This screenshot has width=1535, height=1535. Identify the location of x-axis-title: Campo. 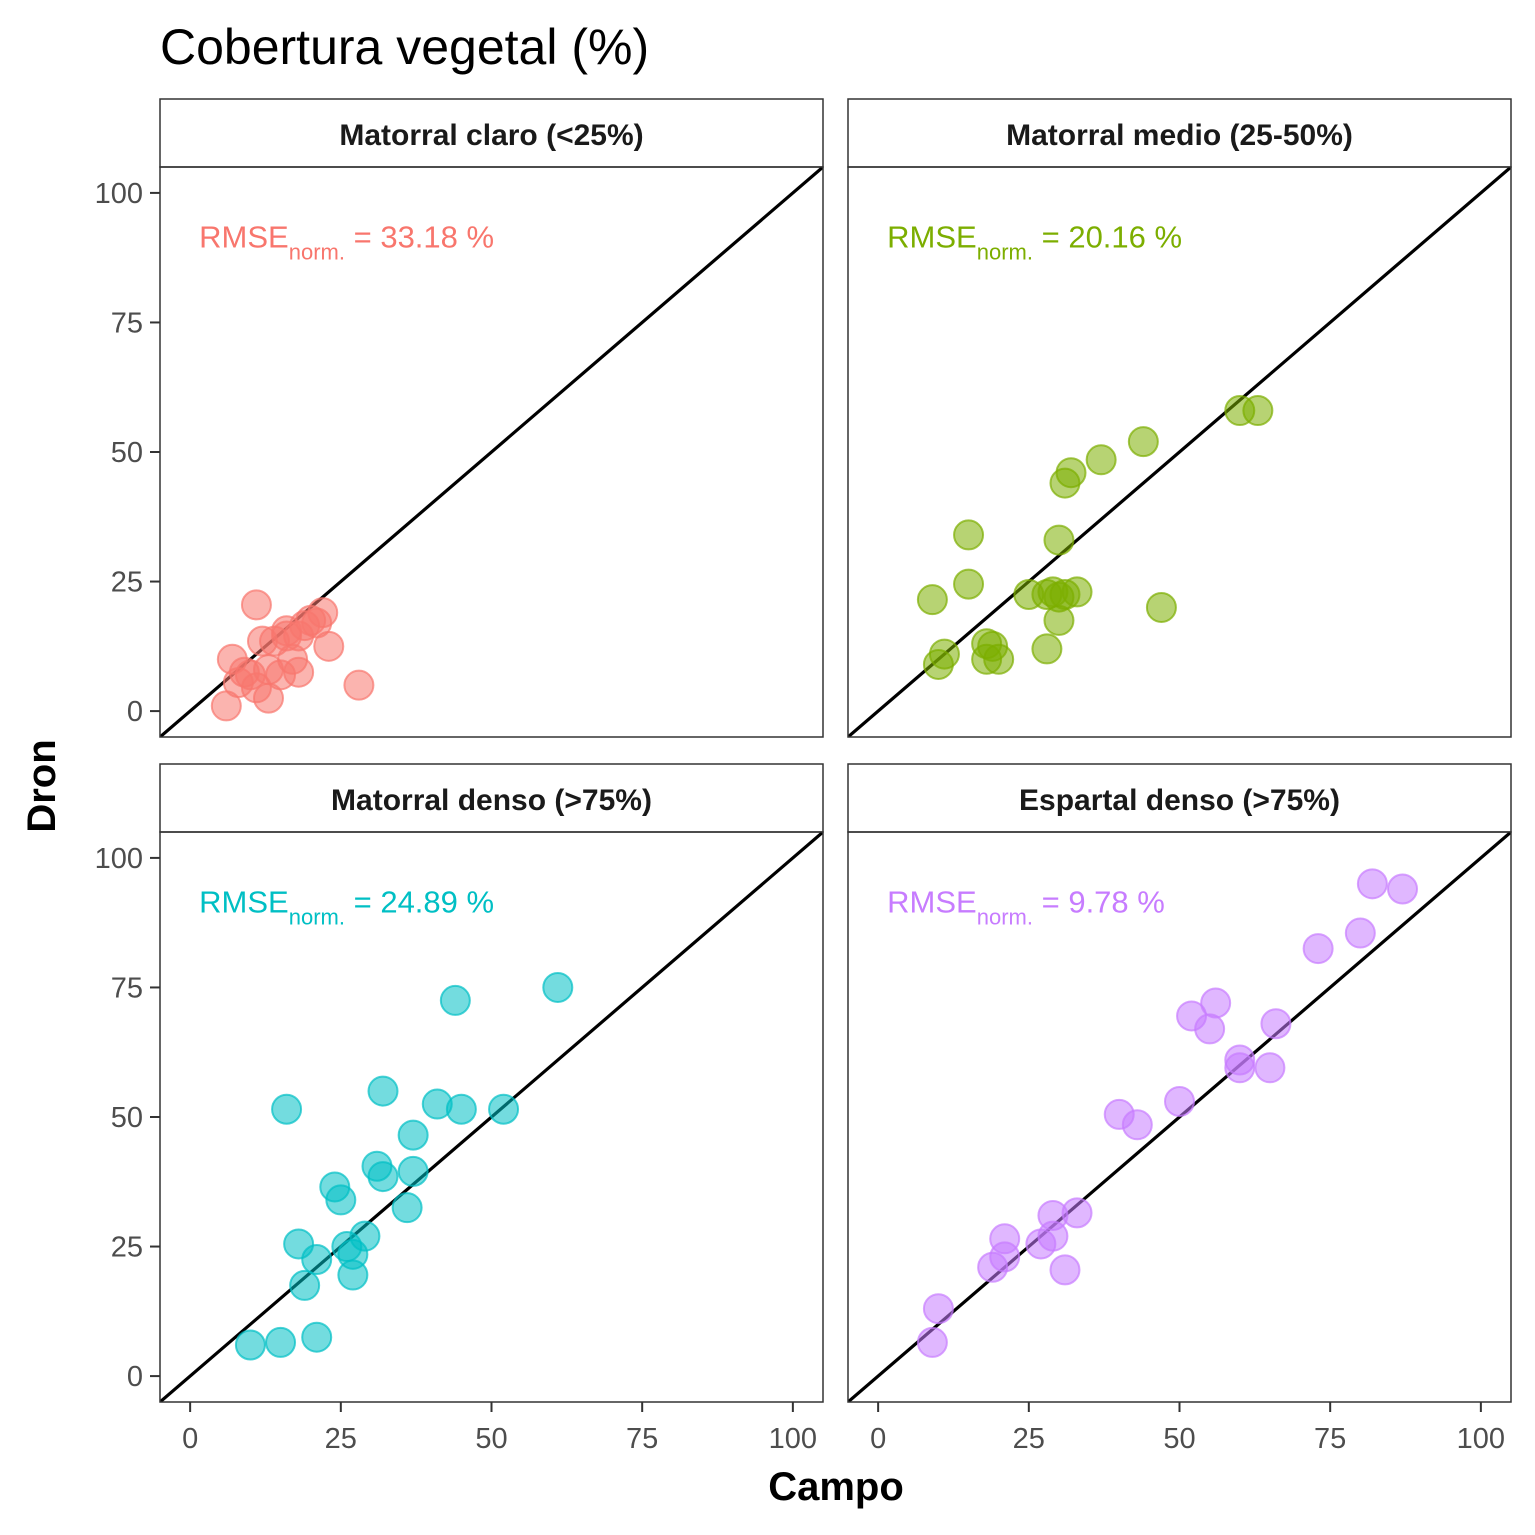
(836, 1487).